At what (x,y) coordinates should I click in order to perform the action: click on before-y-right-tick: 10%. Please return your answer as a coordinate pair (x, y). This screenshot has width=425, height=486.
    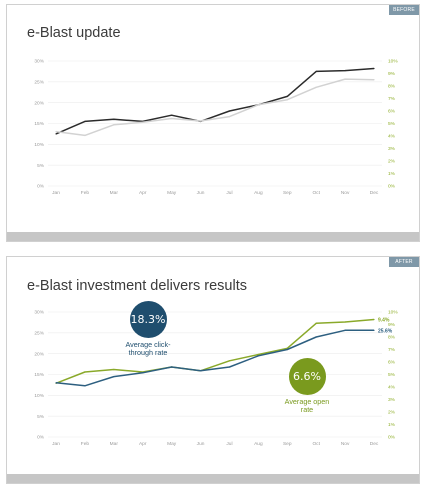
    Looking at the image, I should click on (393, 62).